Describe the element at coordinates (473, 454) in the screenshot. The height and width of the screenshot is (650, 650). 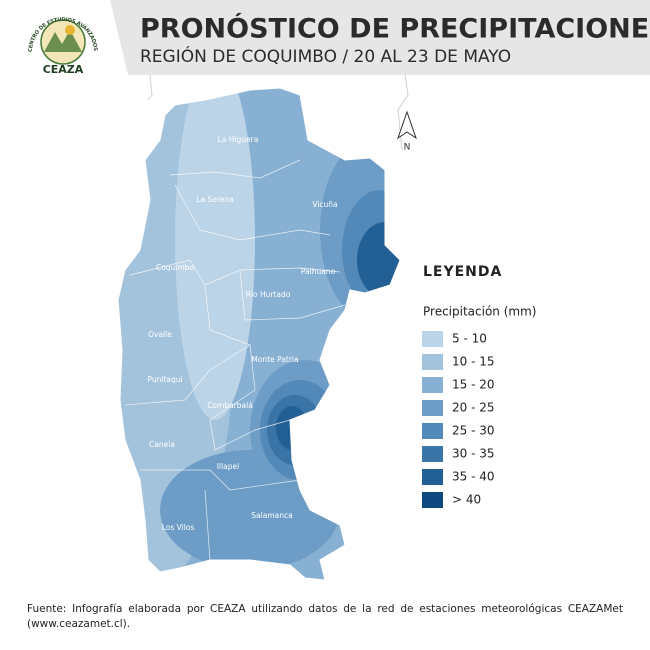
I see `legend-label: 30 - 35` at that location.